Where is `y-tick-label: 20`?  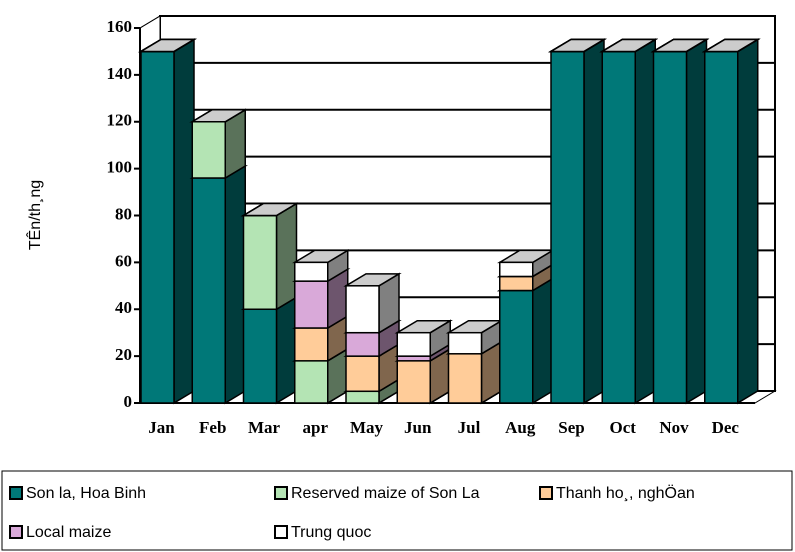
y-tick-label: 20 is located at coordinates (123, 354).